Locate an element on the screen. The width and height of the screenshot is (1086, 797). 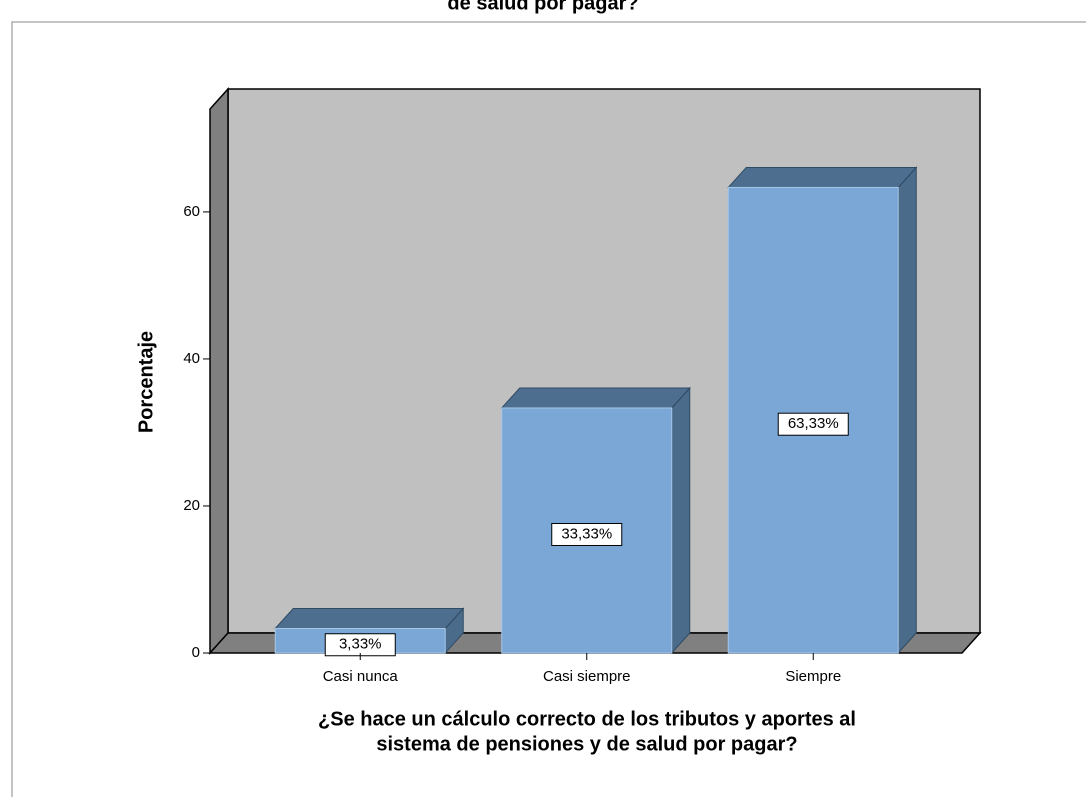
chart-title: de salud por pagar? is located at coordinates (542, 7).